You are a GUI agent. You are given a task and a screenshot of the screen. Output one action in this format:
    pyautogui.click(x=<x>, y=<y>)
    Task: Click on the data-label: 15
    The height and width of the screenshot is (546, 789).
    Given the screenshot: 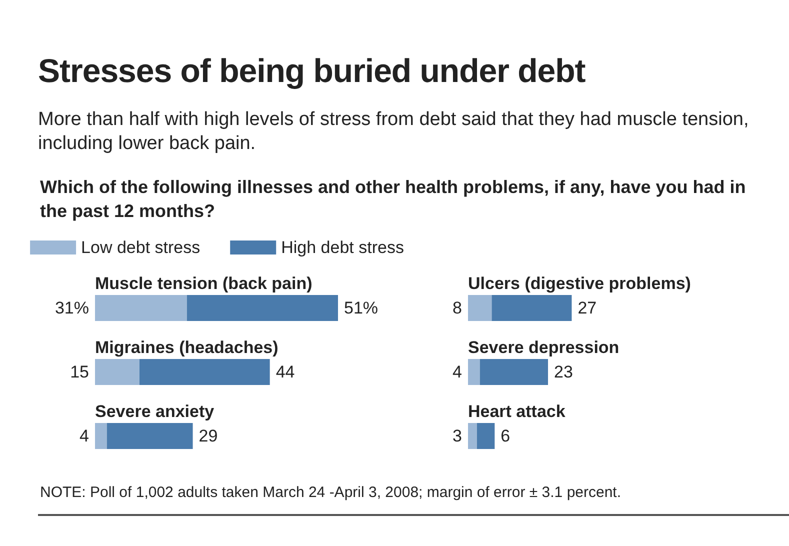 What is the action you would take?
    pyautogui.click(x=79, y=372)
    